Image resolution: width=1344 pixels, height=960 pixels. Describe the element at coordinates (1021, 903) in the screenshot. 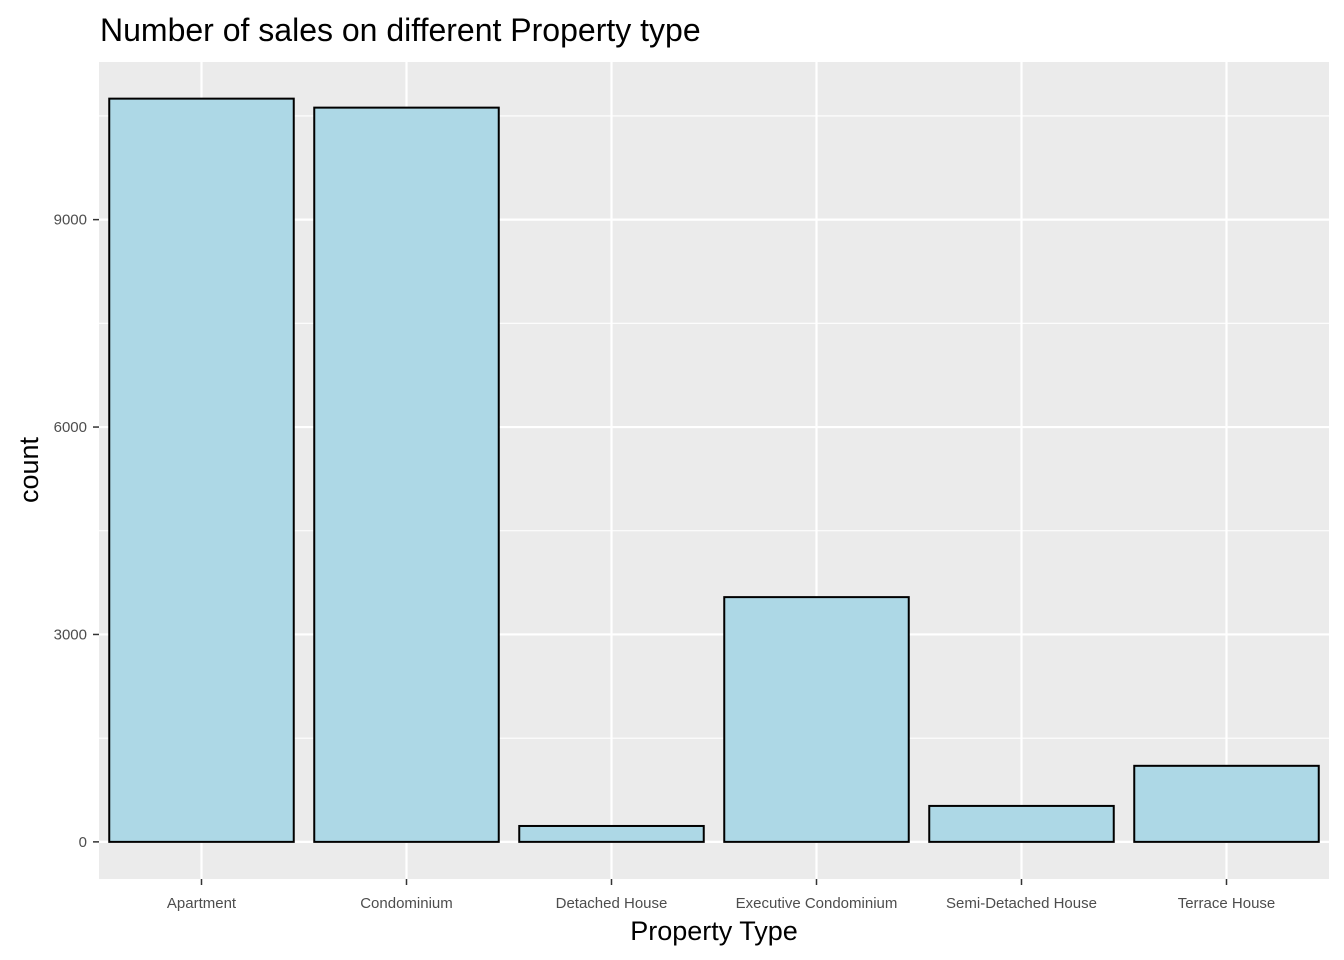

I see `x-tick-label: Semi-Detached House` at that location.